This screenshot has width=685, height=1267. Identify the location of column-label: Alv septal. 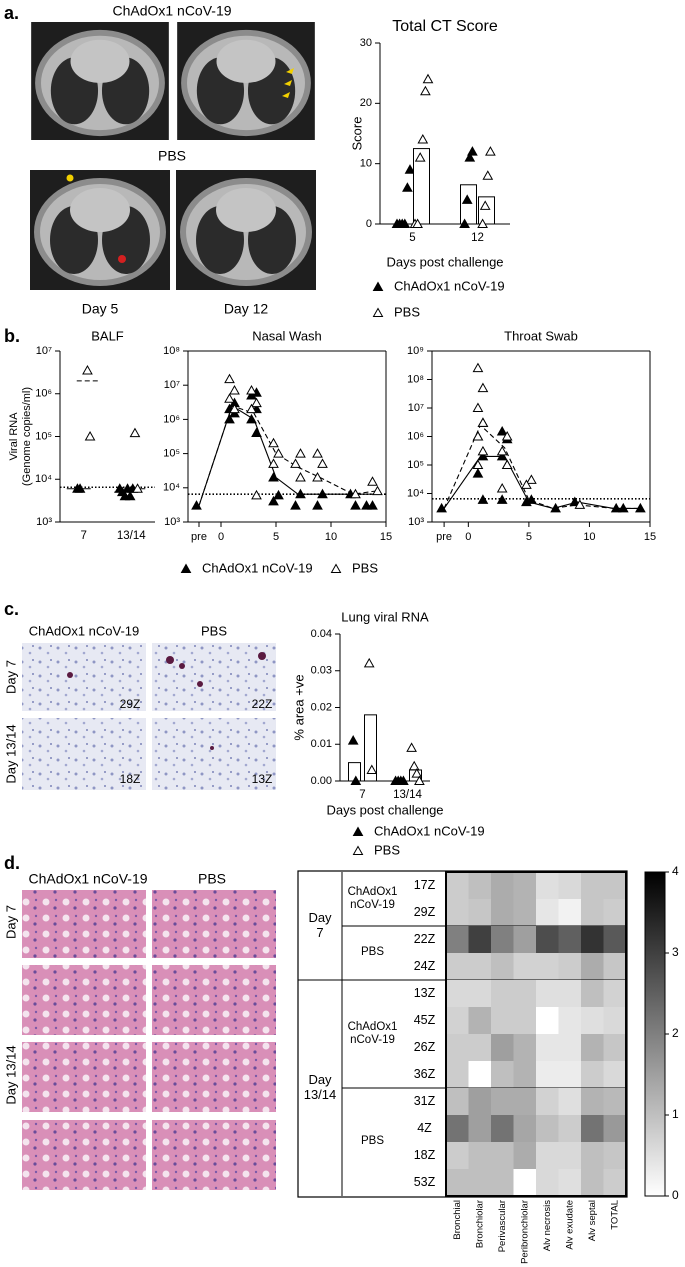
(592, 1220).